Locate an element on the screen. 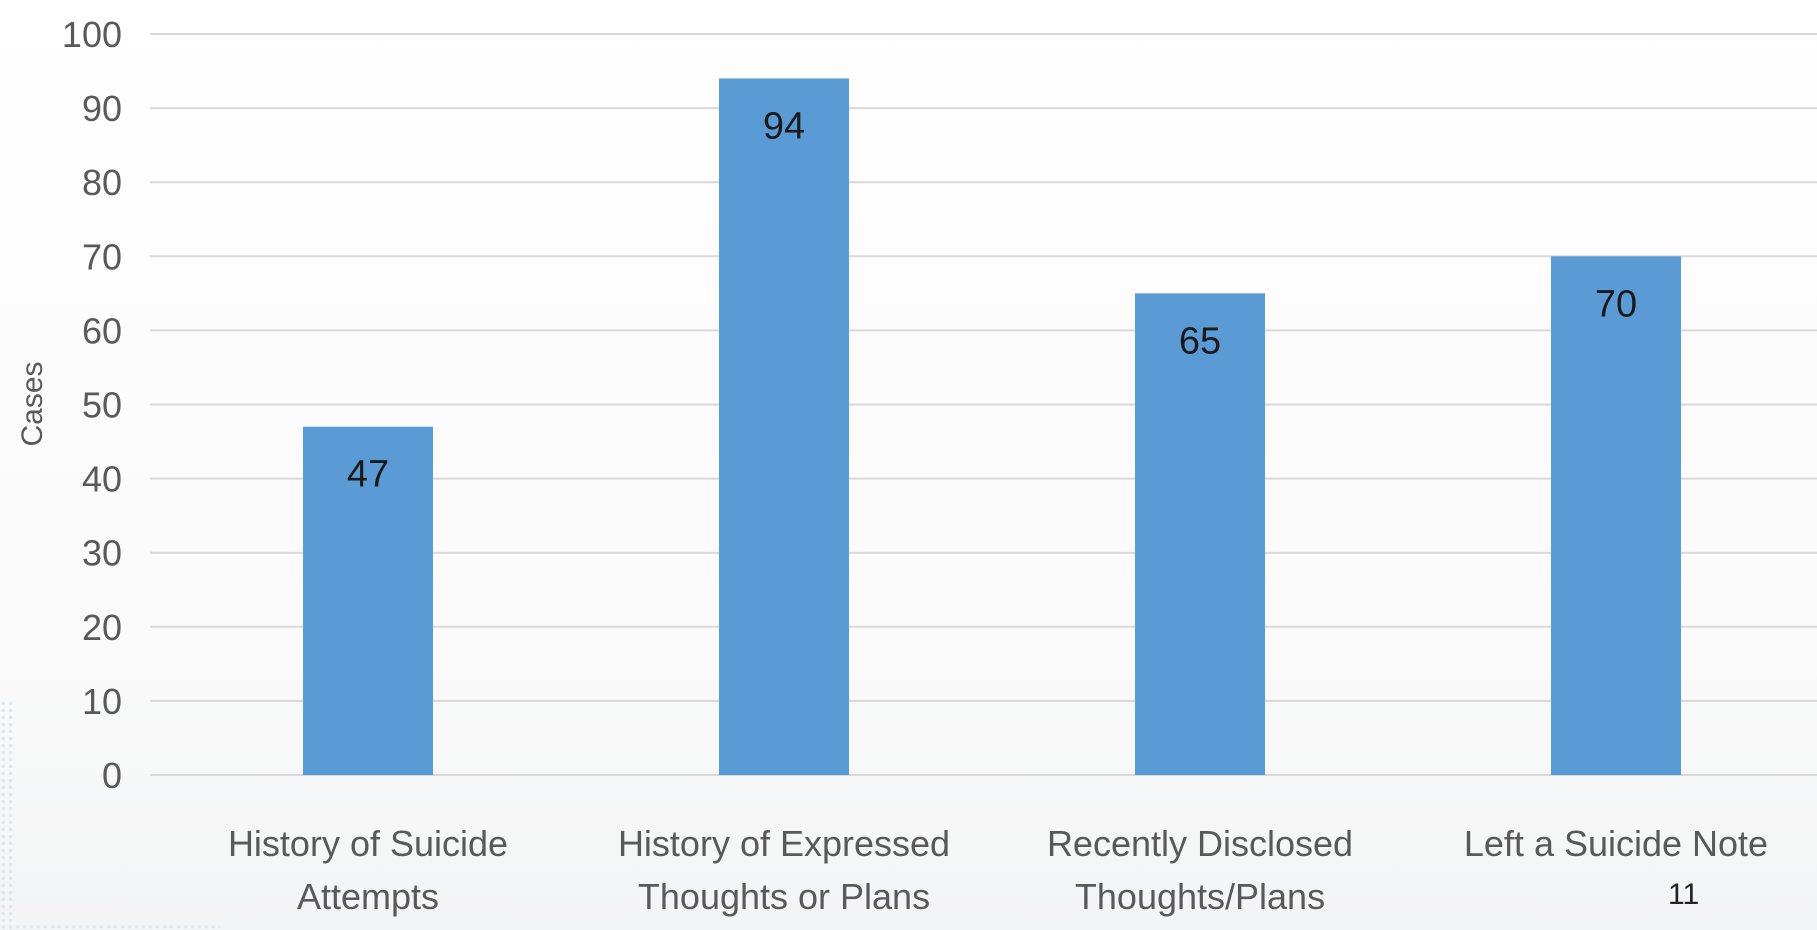 The width and height of the screenshot is (1817, 930). decorative-strip is located at coordinates (110, 927).